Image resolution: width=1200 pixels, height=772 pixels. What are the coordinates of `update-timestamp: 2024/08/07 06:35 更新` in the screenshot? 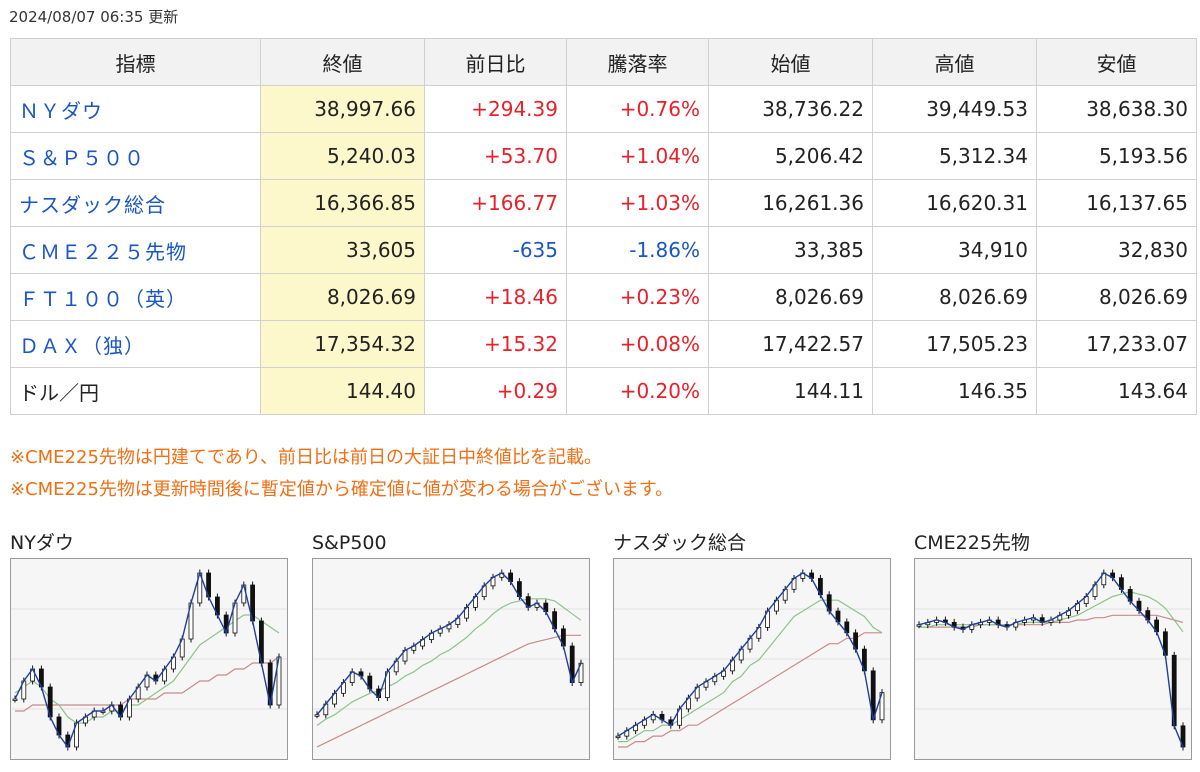 It's located at (94, 17).